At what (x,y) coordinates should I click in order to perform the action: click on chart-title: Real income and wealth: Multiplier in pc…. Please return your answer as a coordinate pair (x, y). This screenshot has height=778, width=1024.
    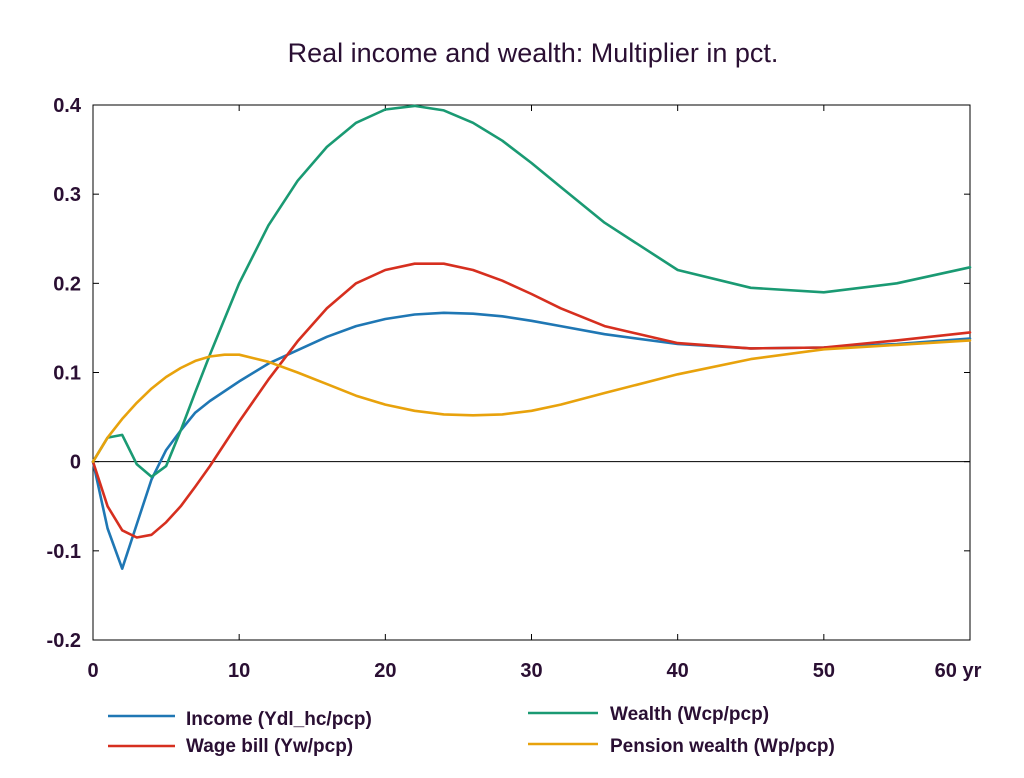
    Looking at the image, I should click on (533, 53).